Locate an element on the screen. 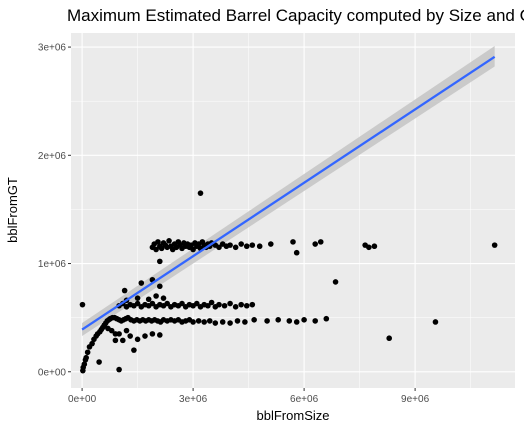 This screenshot has width=524, height=428. x-tick-label: 9e+06 is located at coordinates (415, 399).